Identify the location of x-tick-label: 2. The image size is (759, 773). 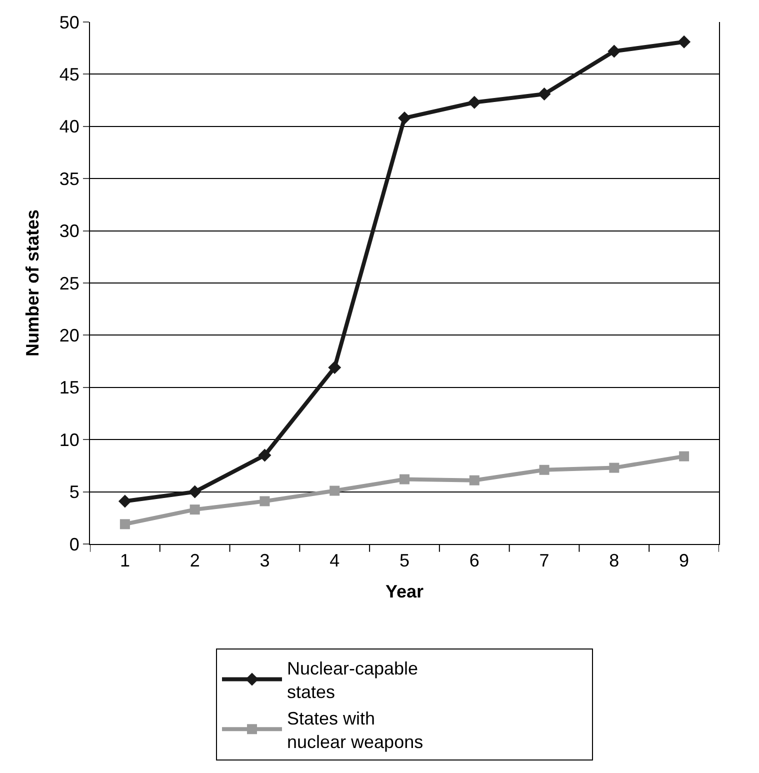
(195, 560).